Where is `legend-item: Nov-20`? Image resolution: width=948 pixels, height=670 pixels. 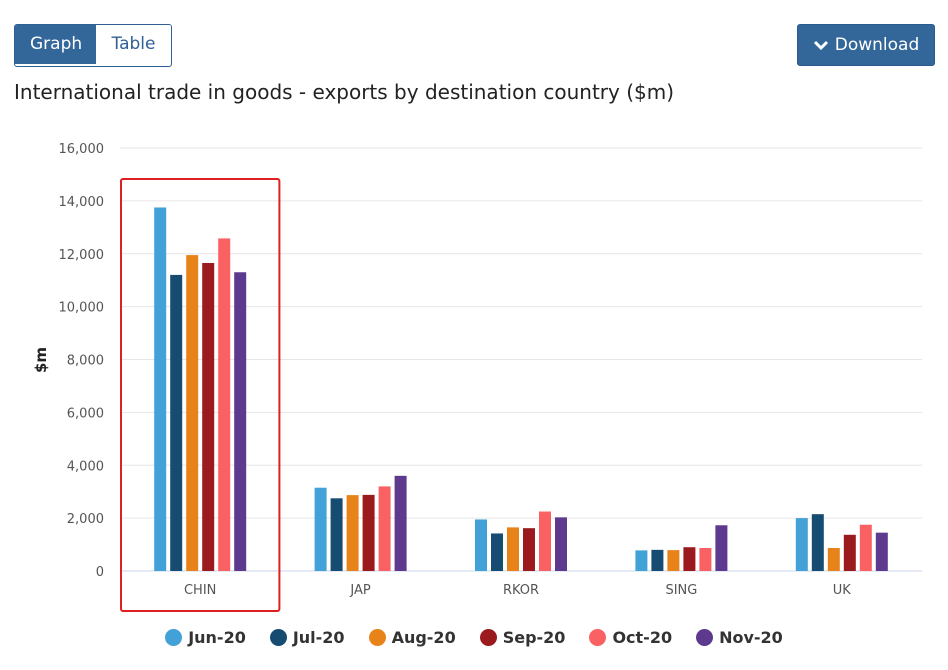 legend-item: Nov-20 is located at coordinates (739, 637).